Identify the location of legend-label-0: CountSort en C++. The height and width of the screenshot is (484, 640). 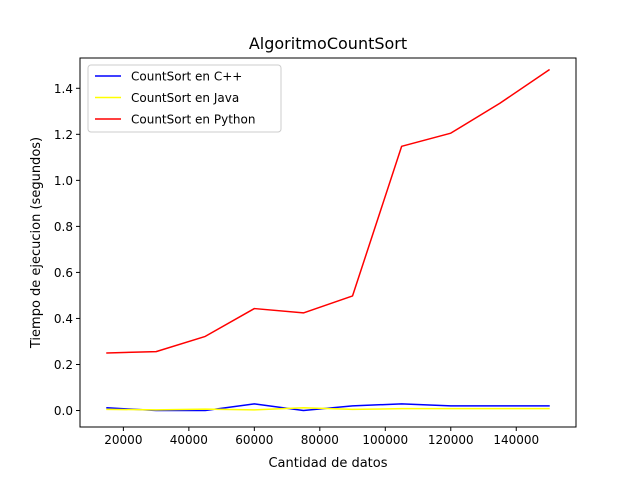
(186, 77).